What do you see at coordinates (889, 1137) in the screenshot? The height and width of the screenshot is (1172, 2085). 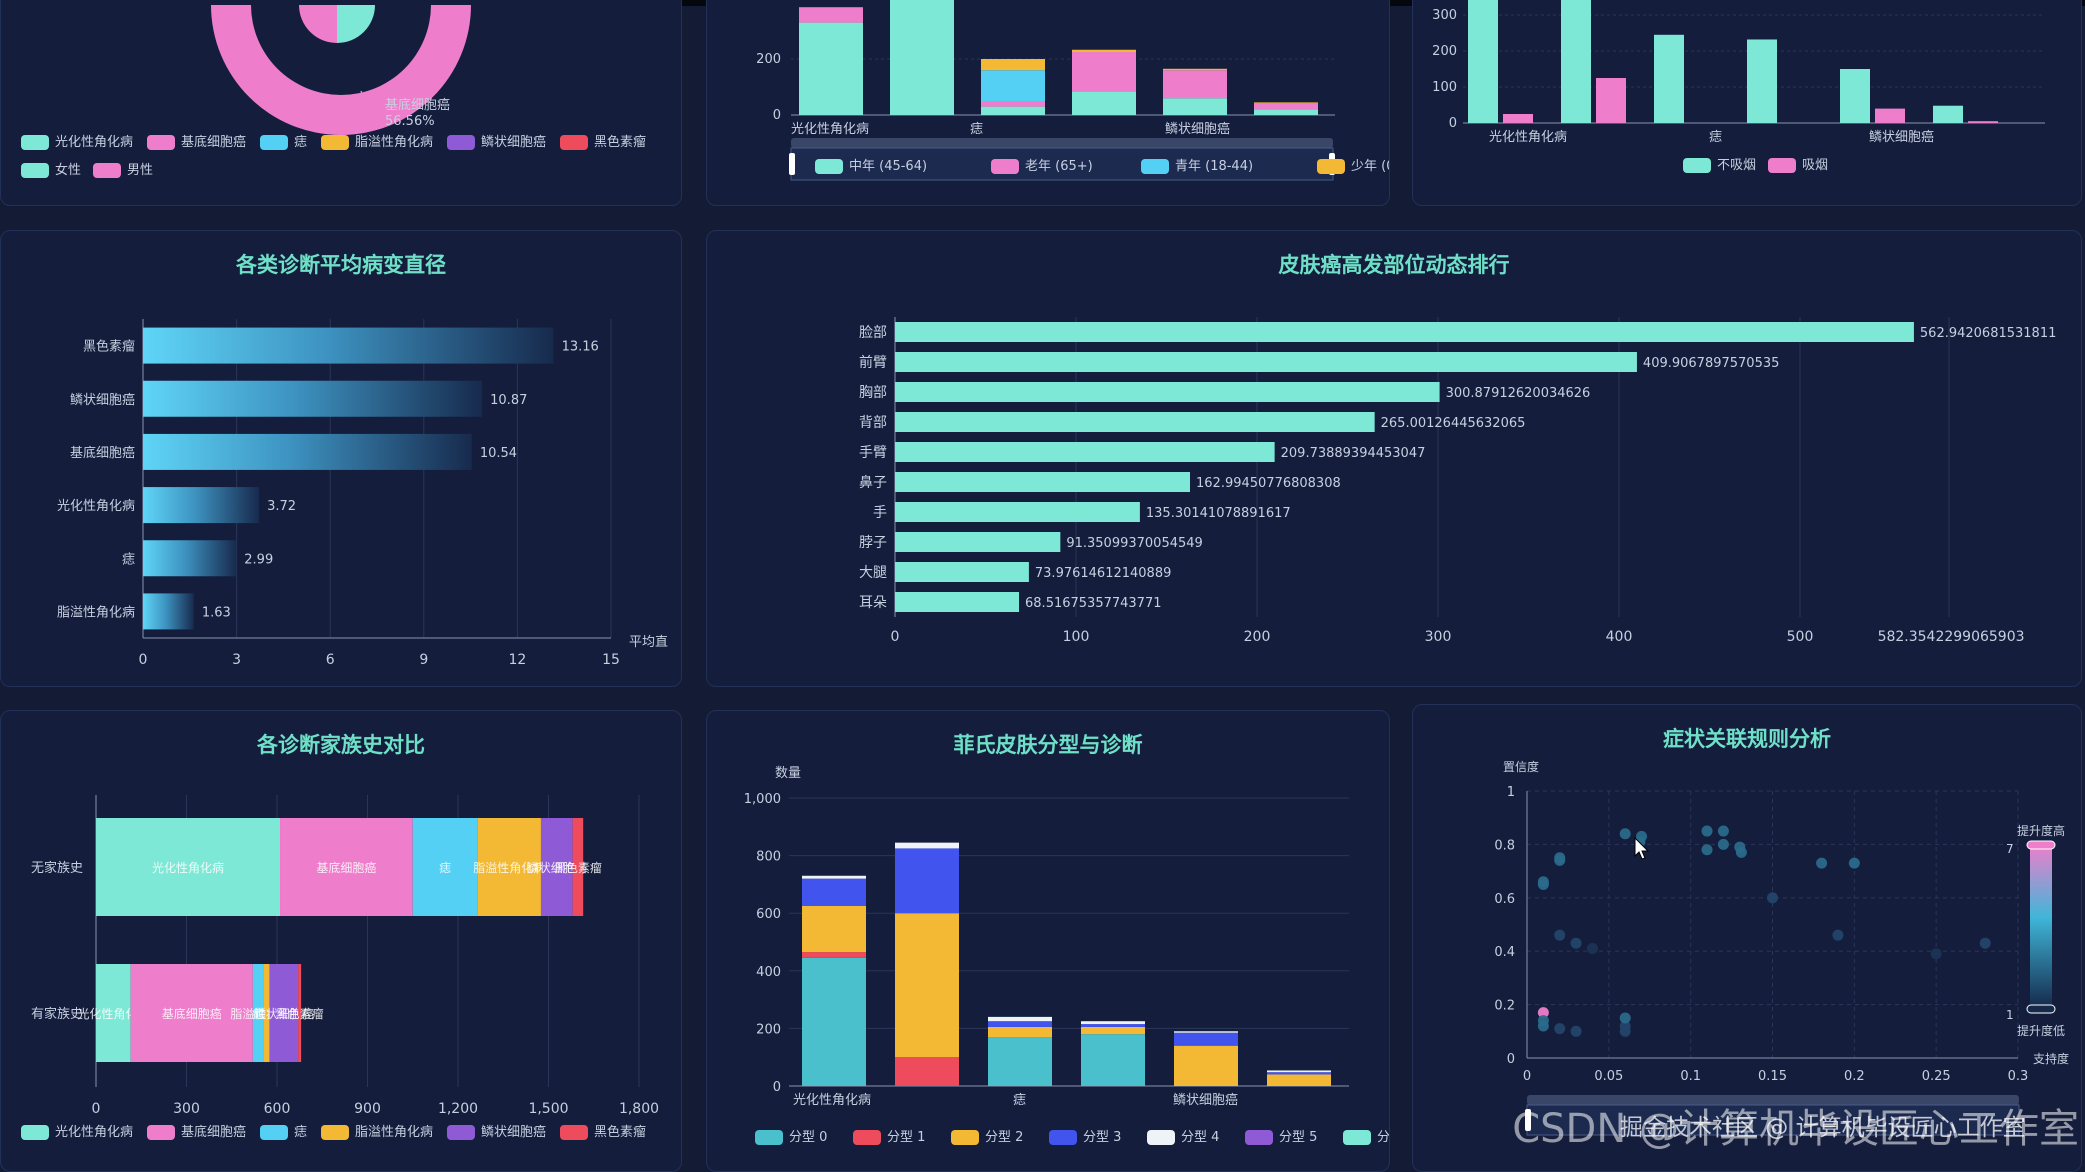 I see `legend-item: 分型 1` at bounding box center [889, 1137].